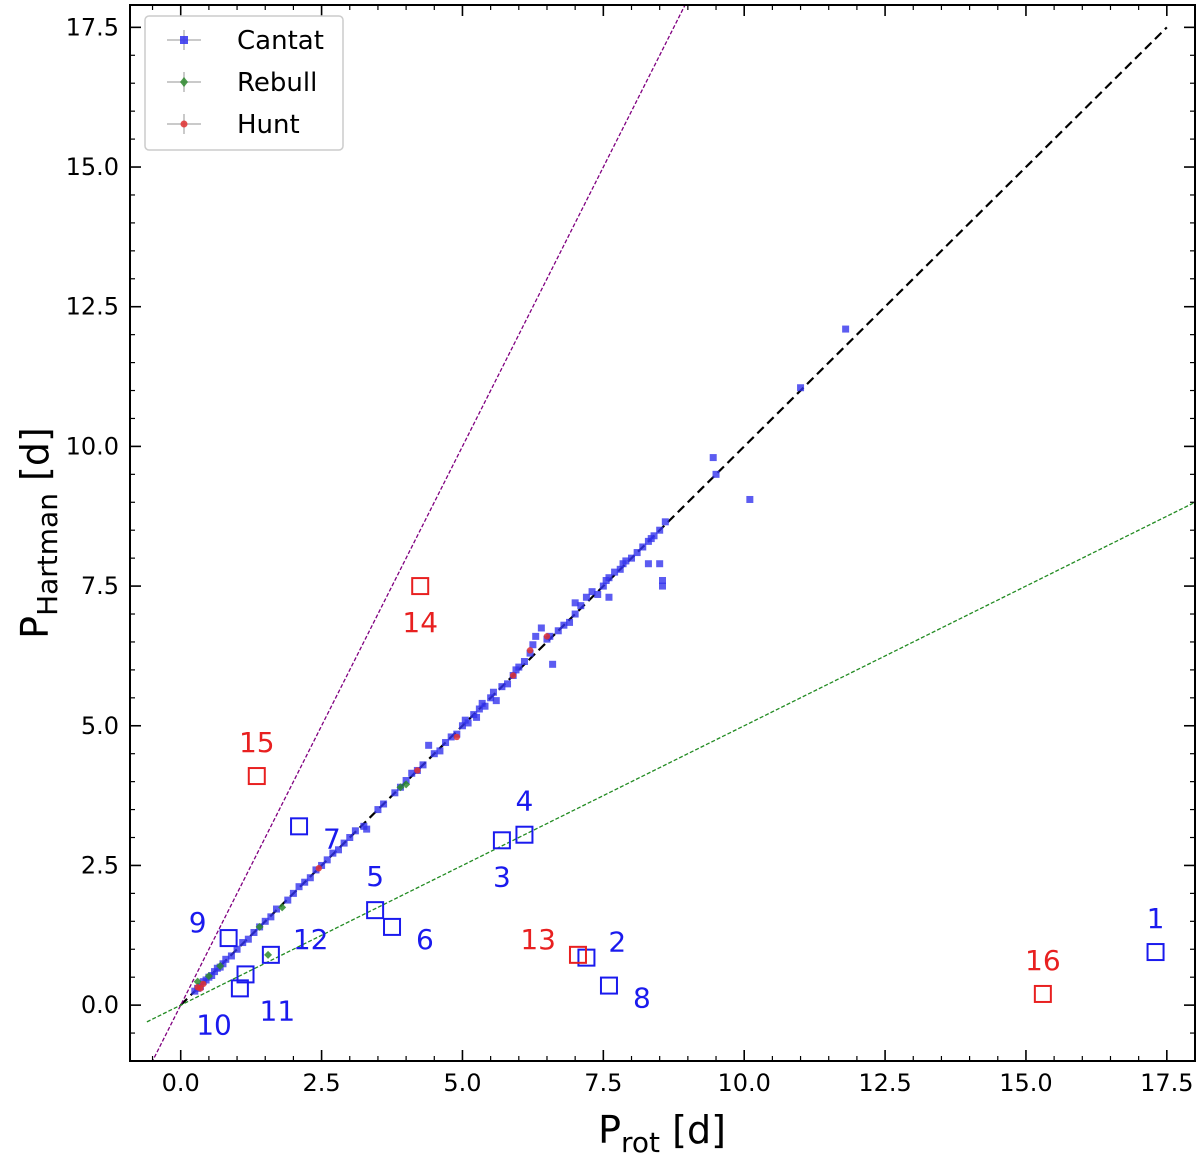 This screenshot has height=1153, width=1200. What do you see at coordinates (425, 939) in the screenshot?
I see `annotation-label-6: 6` at bounding box center [425, 939].